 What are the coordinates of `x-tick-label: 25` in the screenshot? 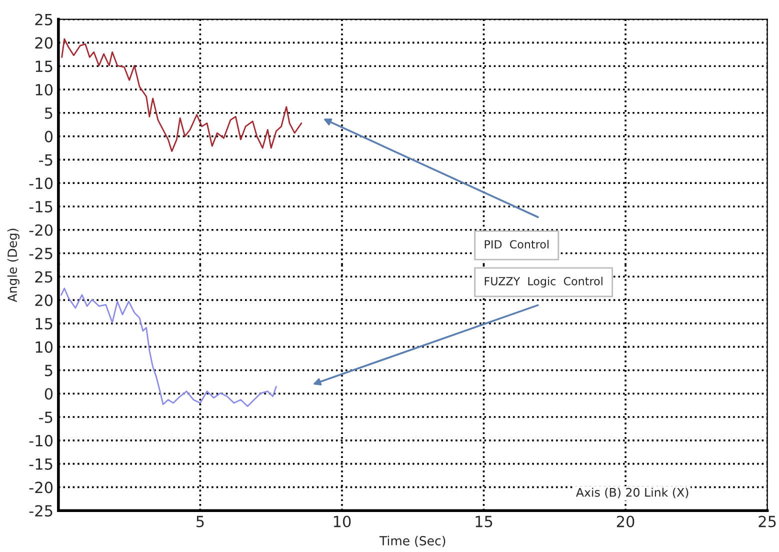 It's located at (767, 522).